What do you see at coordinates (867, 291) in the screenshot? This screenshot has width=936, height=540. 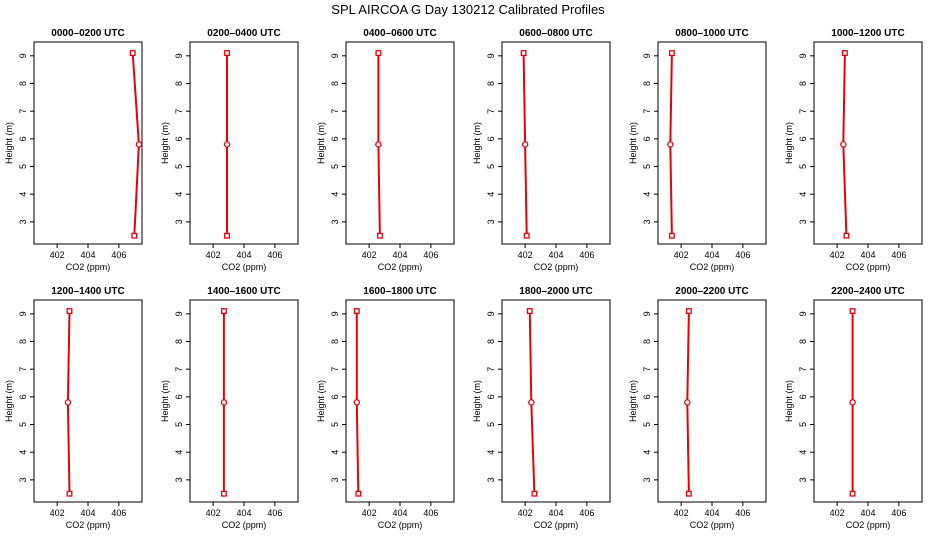 I see `panel-title: 2200–2400 UTC` at bounding box center [867, 291].